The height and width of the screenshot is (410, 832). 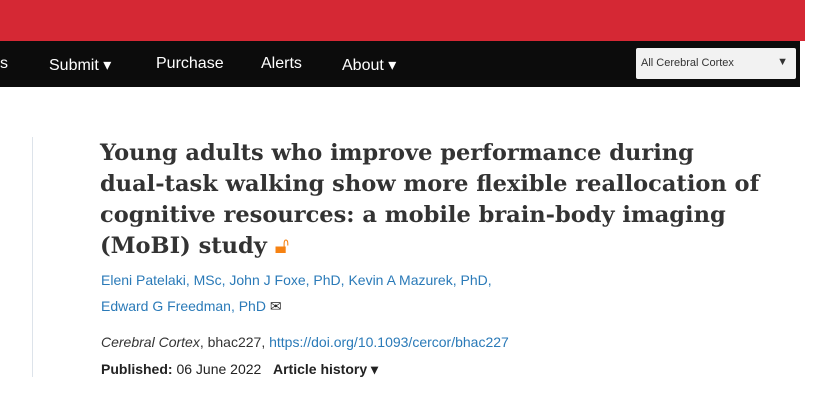 I want to click on open-access-icon: 🔓︎, so click(x=282, y=246).